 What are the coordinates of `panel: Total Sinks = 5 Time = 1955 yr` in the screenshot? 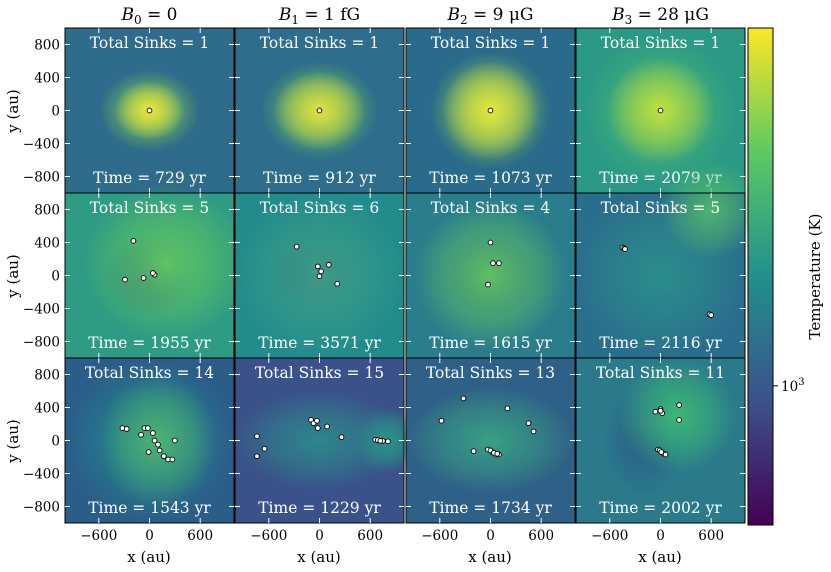 It's located at (157, 272).